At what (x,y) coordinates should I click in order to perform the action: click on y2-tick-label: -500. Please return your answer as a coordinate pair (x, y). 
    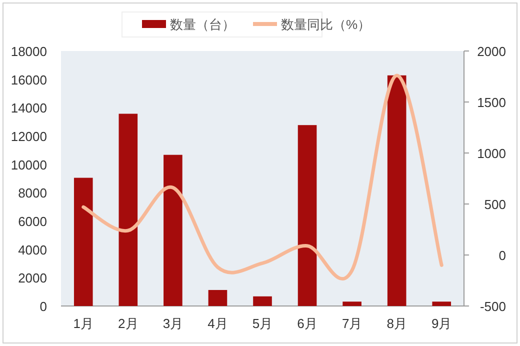
    Looking at the image, I should click on (493, 306).